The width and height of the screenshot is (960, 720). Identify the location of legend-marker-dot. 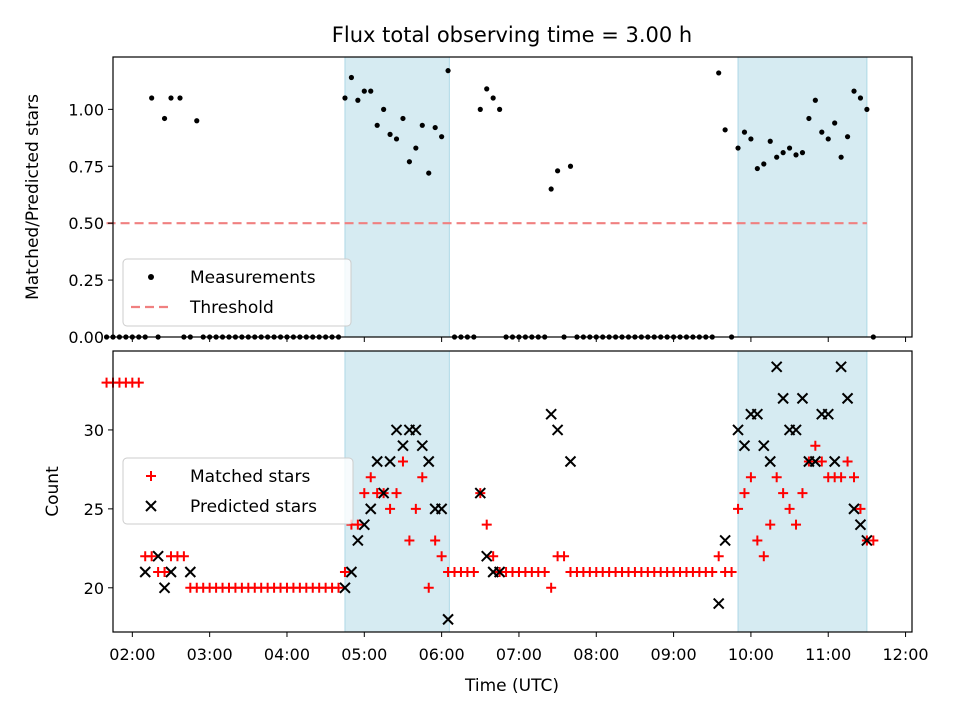
(151, 277).